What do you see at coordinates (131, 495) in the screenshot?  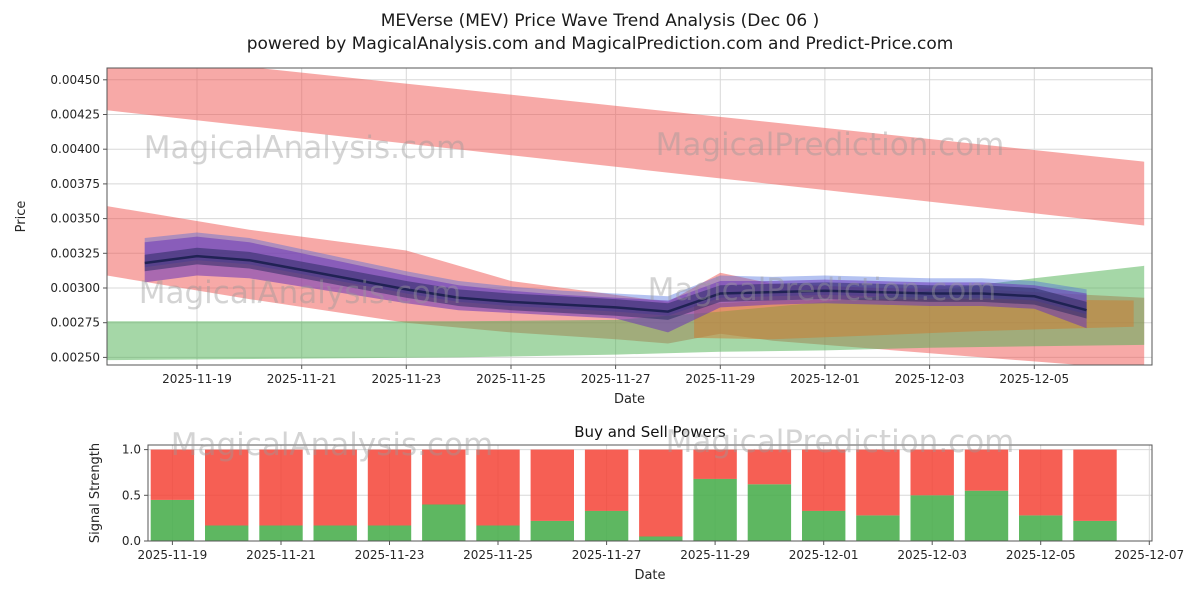 I see `y-tick-label: 0.5` at bounding box center [131, 495].